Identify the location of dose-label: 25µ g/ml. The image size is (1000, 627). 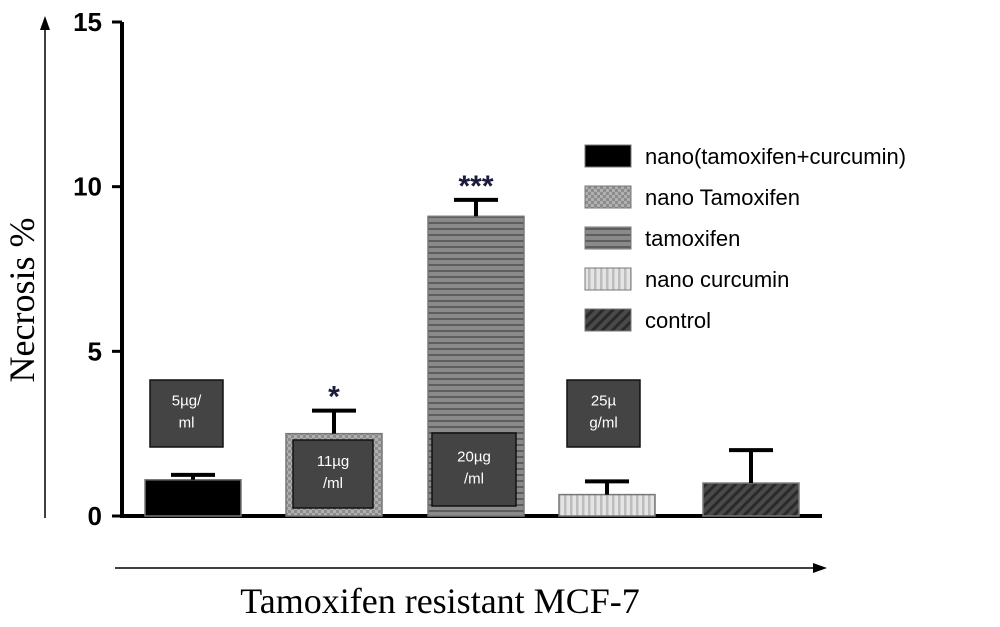
(603, 412).